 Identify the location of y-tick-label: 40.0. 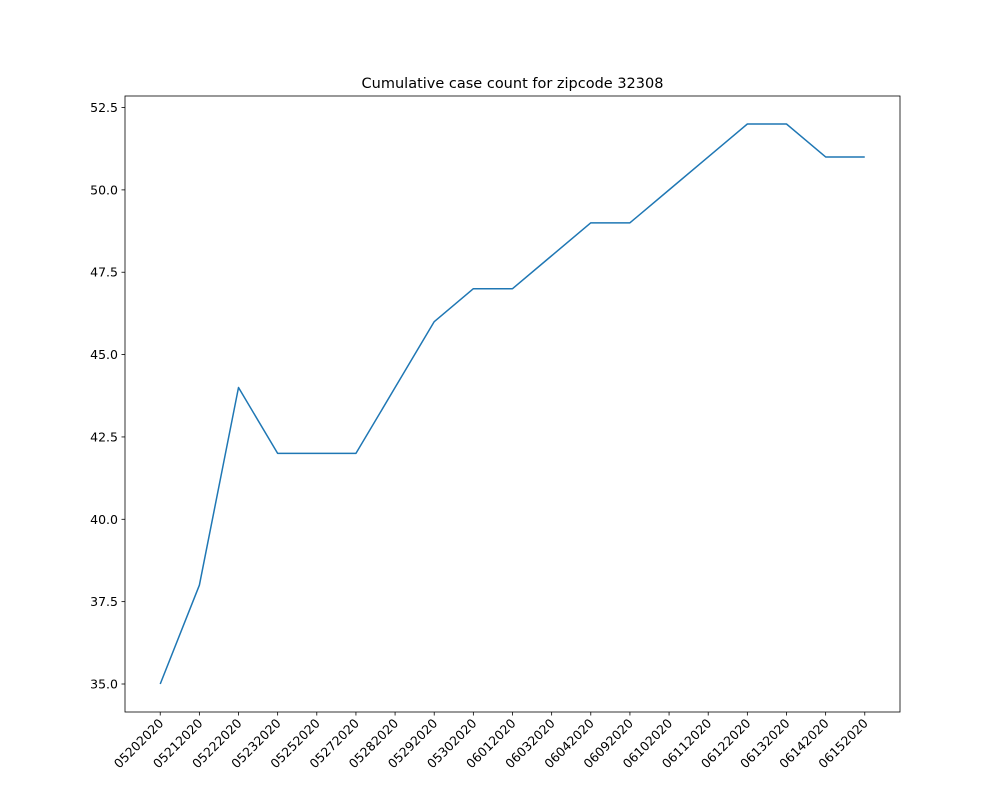
(104, 519).